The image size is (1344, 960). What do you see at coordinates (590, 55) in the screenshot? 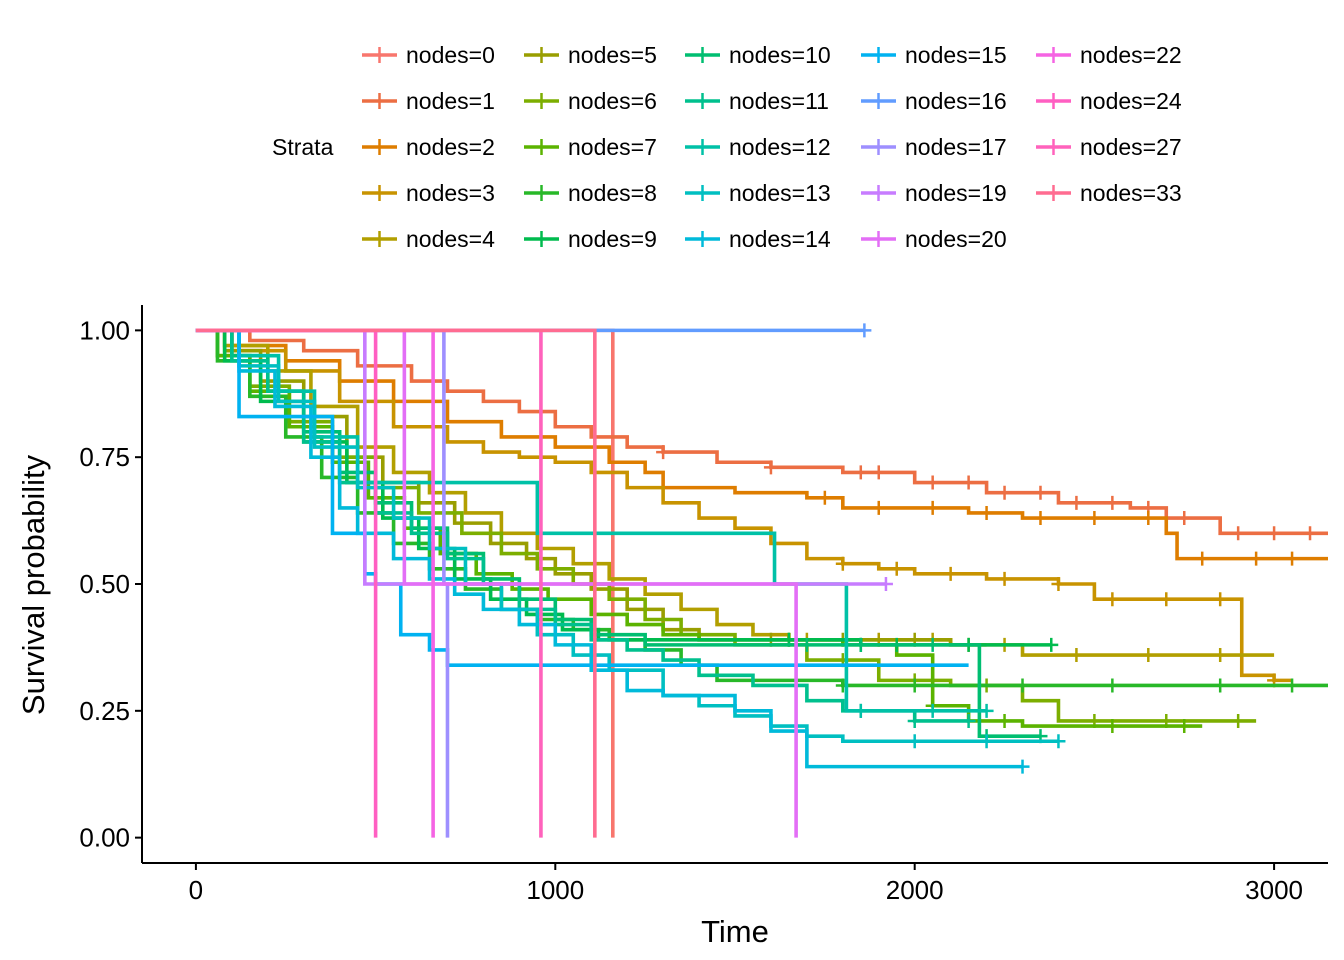
I see `legend-entry: nodes=5` at bounding box center [590, 55].